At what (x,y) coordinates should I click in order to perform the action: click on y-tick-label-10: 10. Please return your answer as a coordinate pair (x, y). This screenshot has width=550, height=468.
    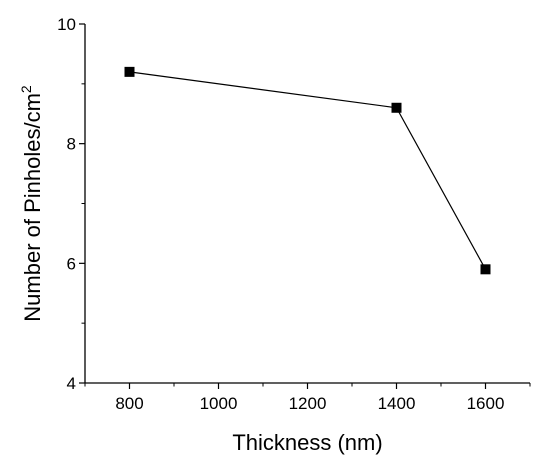
    Looking at the image, I should click on (66, 24).